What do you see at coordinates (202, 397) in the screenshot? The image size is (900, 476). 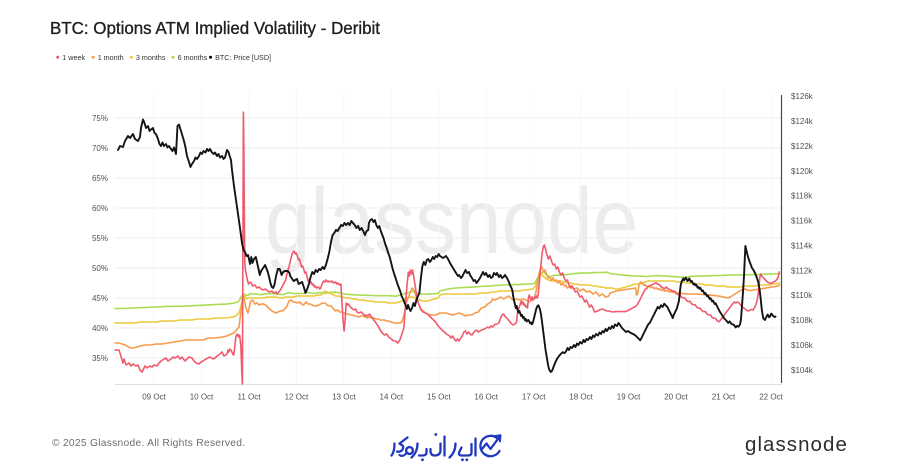 I see `svg-text: 10 Oct` at bounding box center [202, 397].